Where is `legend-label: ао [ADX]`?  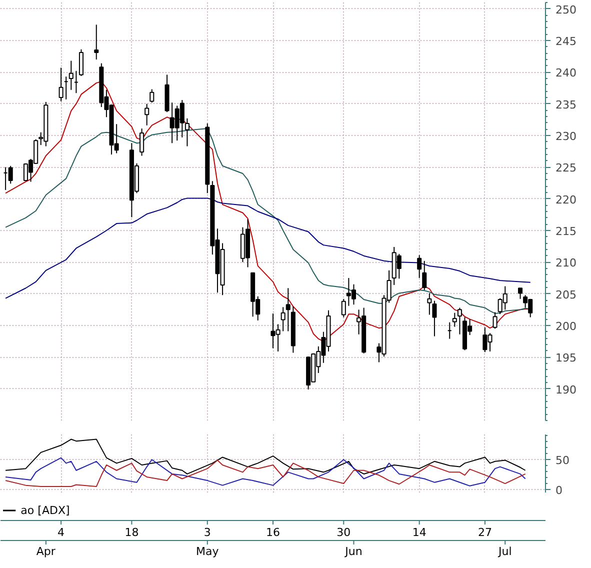
legend-label: ао [ADX] is located at coordinates (45, 510).